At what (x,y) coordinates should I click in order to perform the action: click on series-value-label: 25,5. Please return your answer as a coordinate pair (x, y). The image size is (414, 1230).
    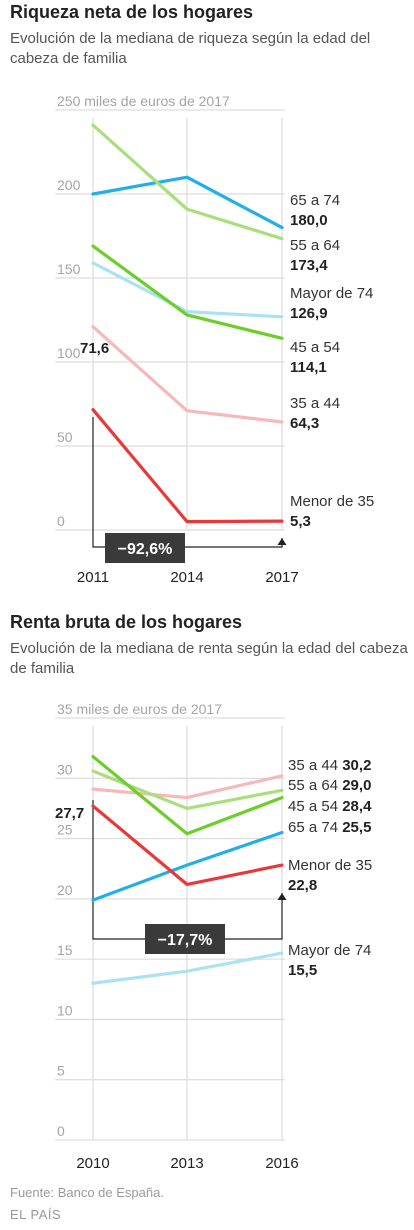
    Looking at the image, I should click on (356, 827).